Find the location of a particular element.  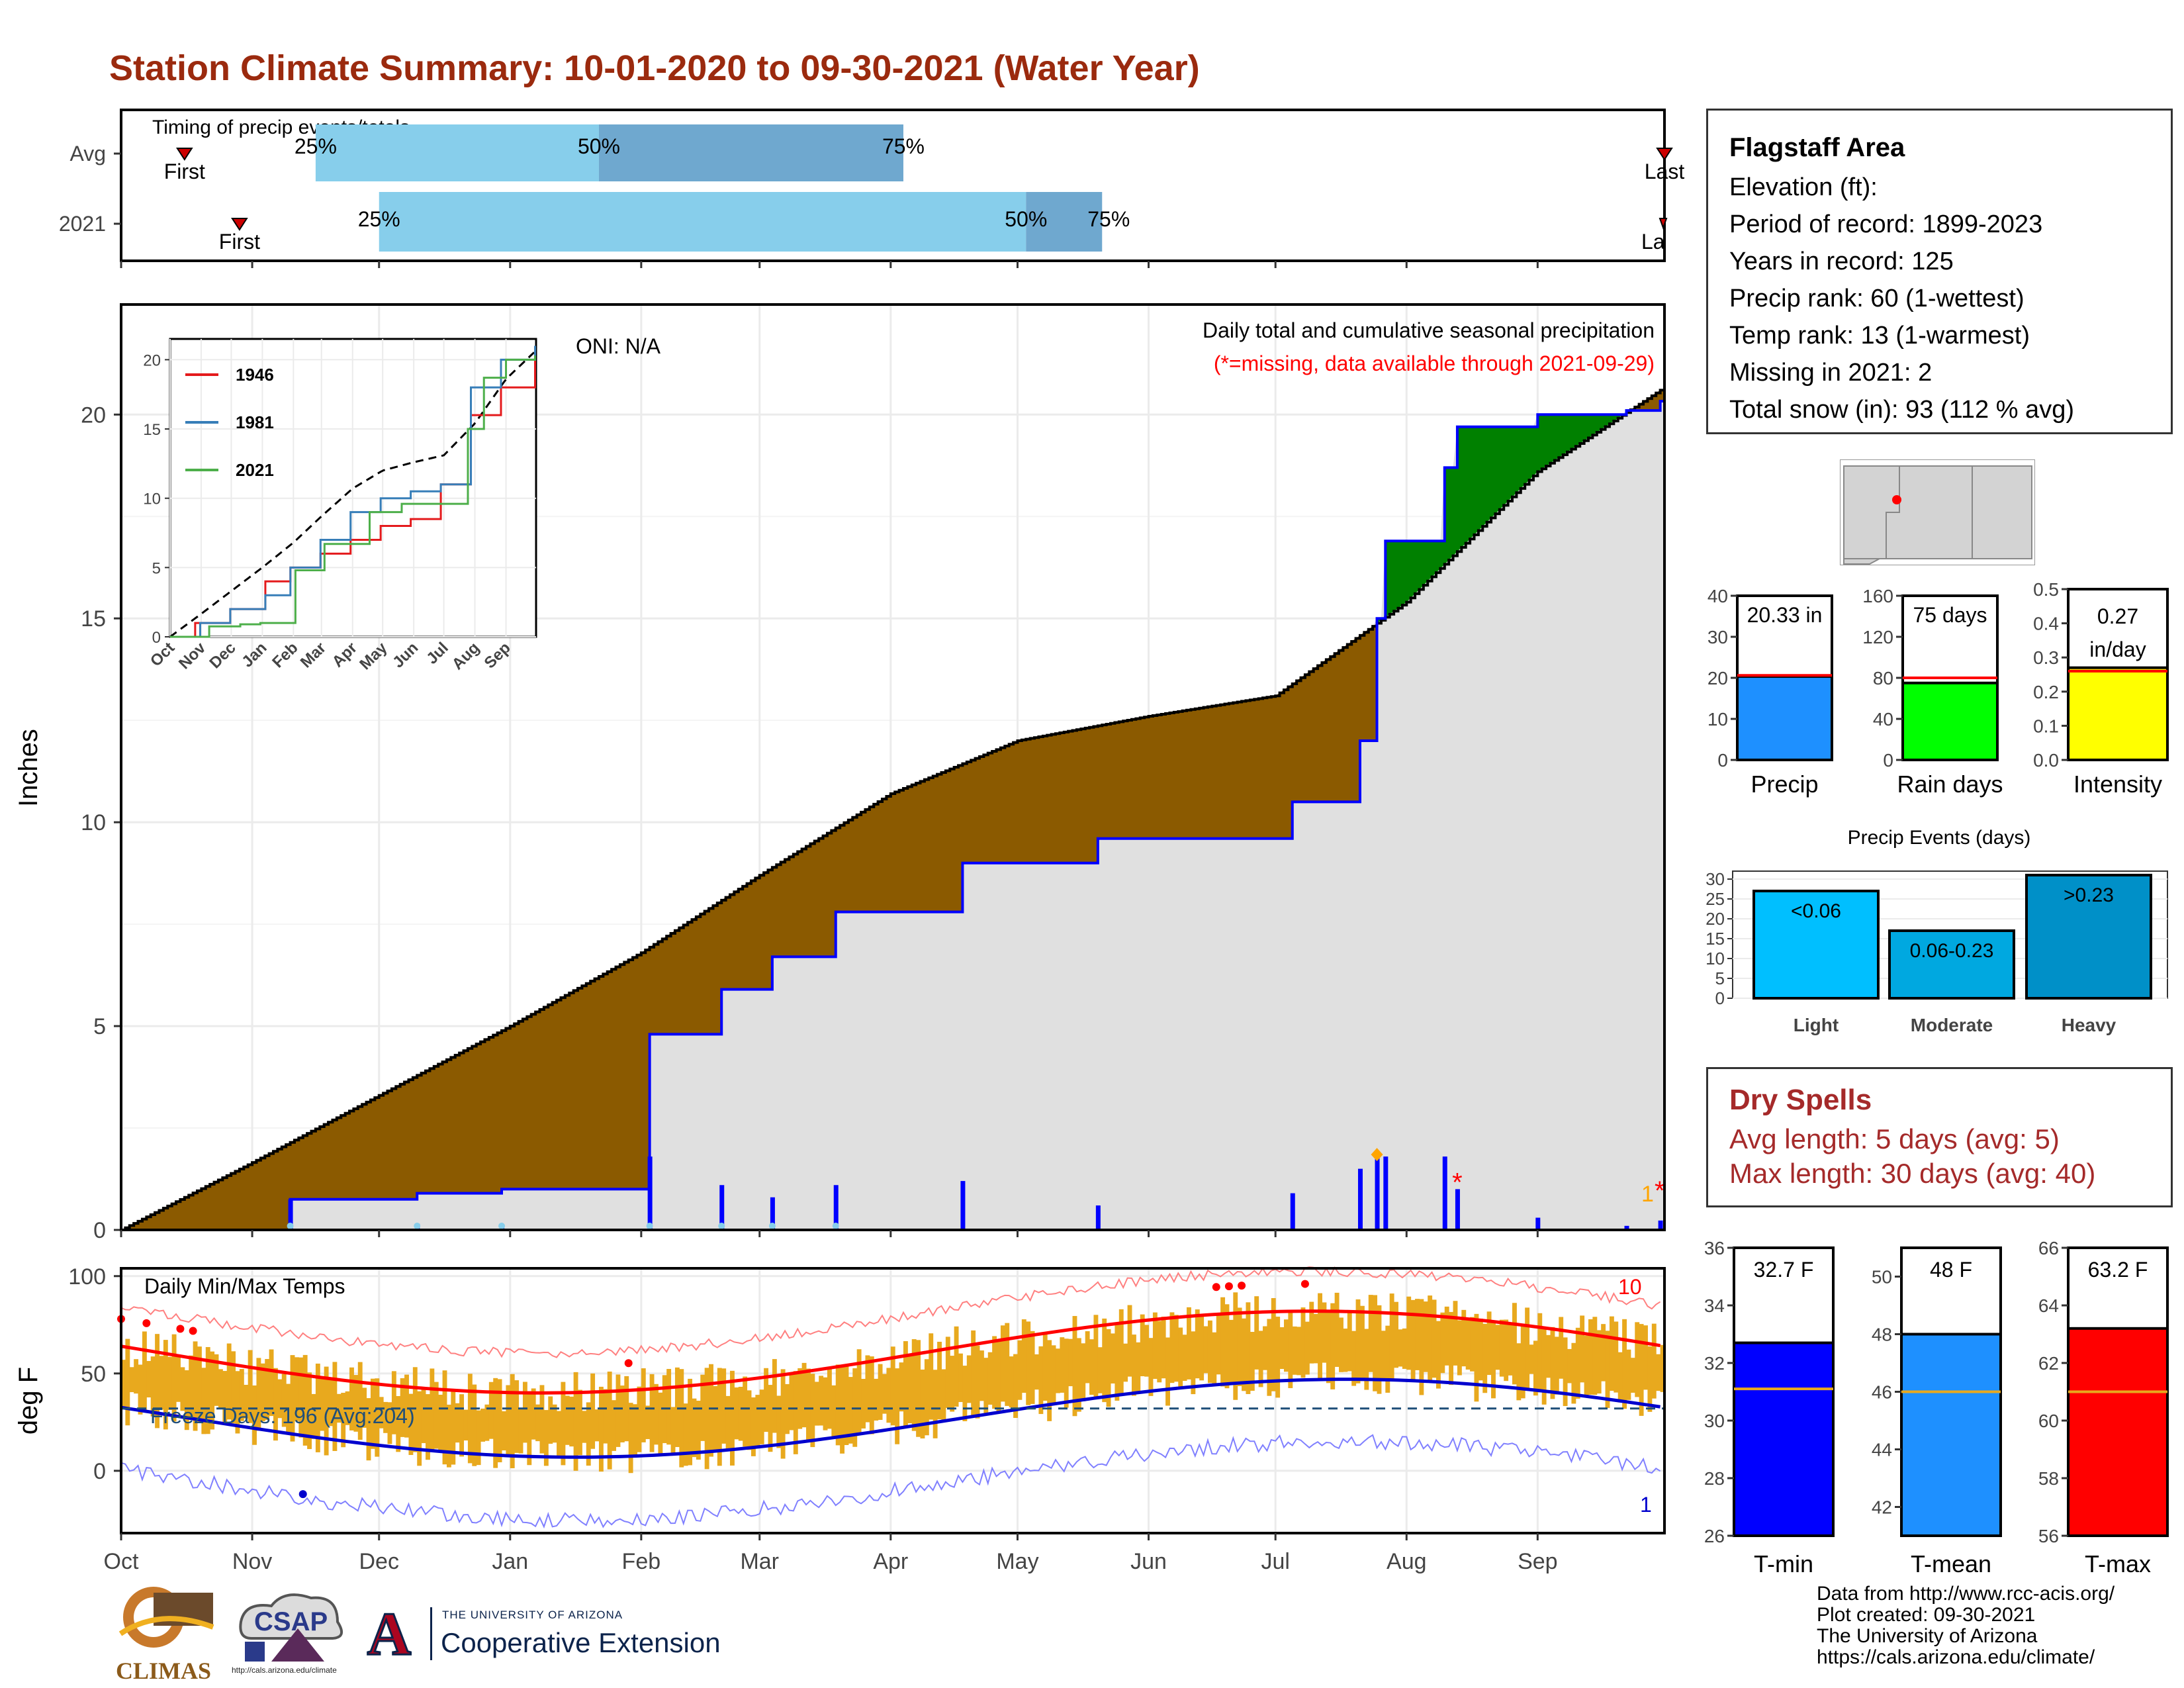

month-axis-label: Aug is located at coordinates (1407, 1561).